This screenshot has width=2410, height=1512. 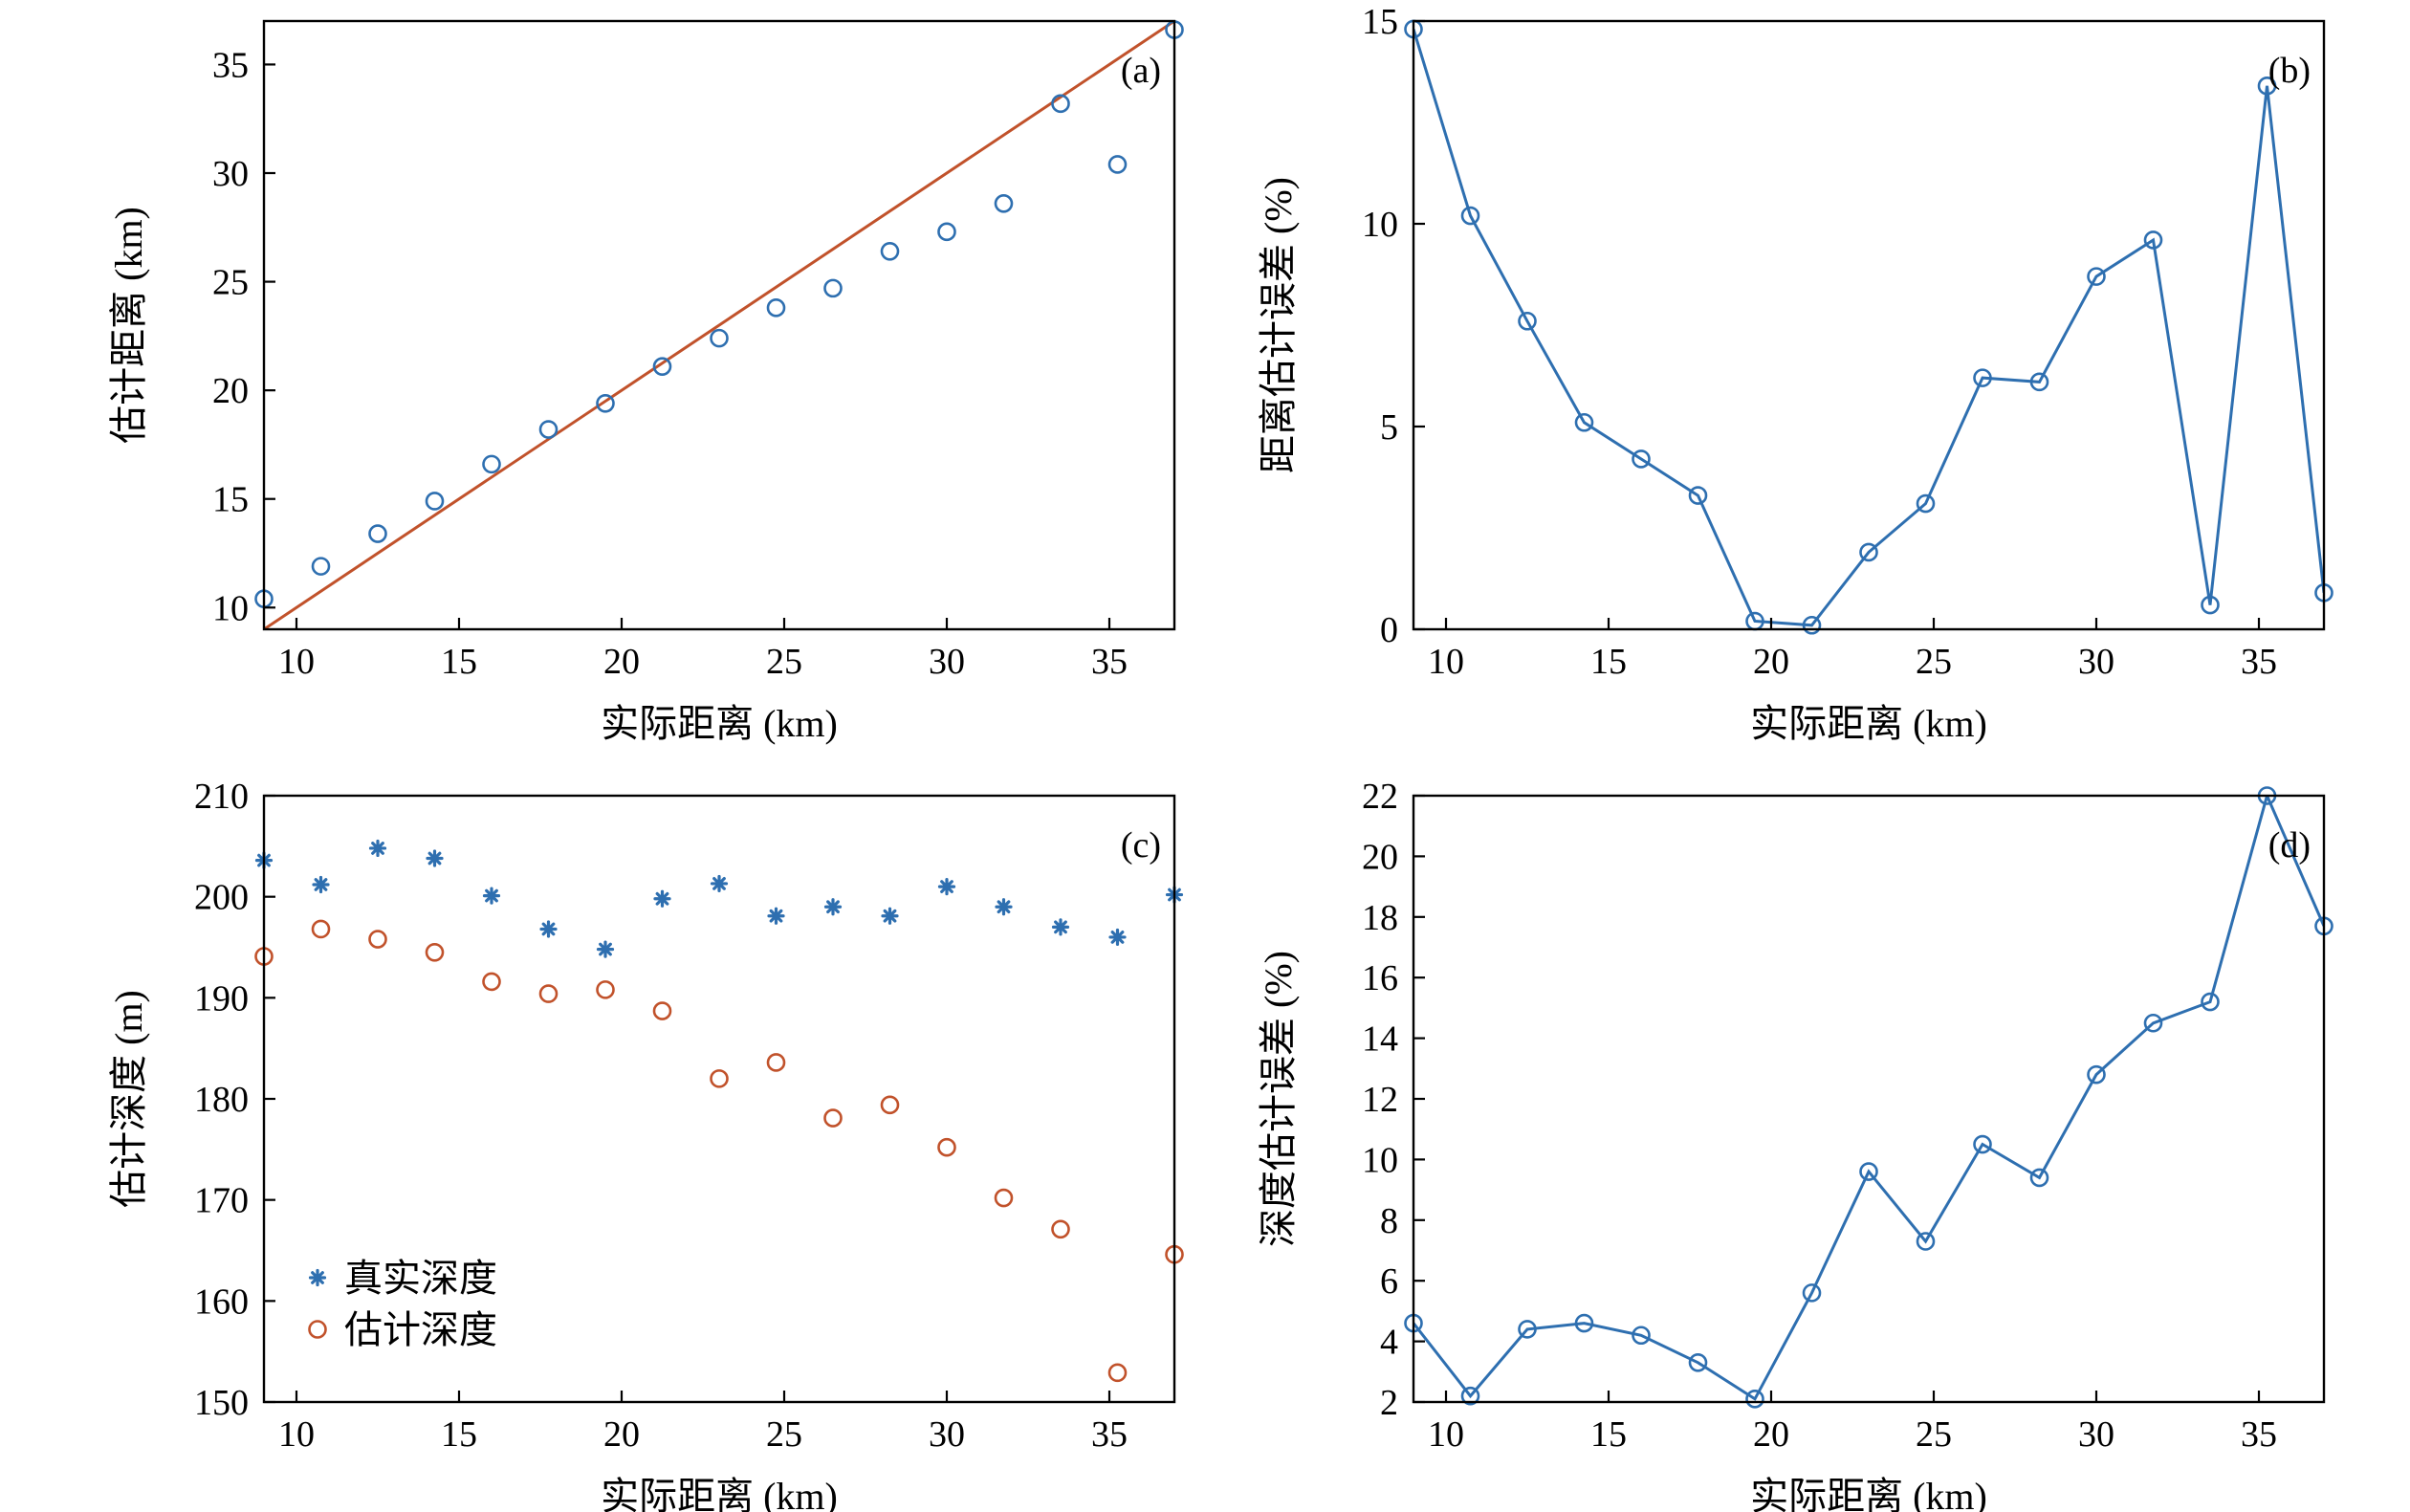 What do you see at coordinates (231, 283) in the screenshot?
I see `y-tick-label: 25` at bounding box center [231, 283].